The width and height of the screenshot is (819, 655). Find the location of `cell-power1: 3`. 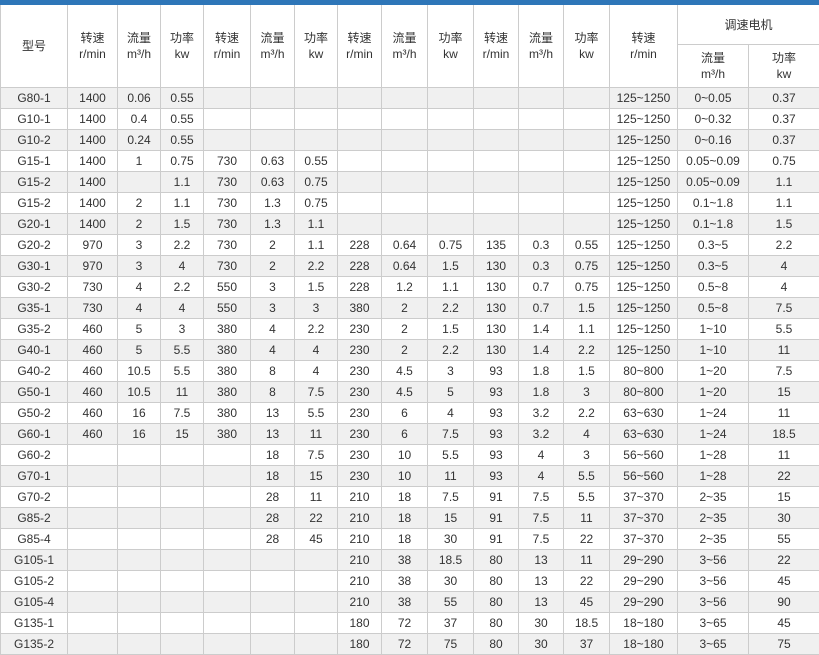

cell-power1: 3 is located at coordinates (182, 328).